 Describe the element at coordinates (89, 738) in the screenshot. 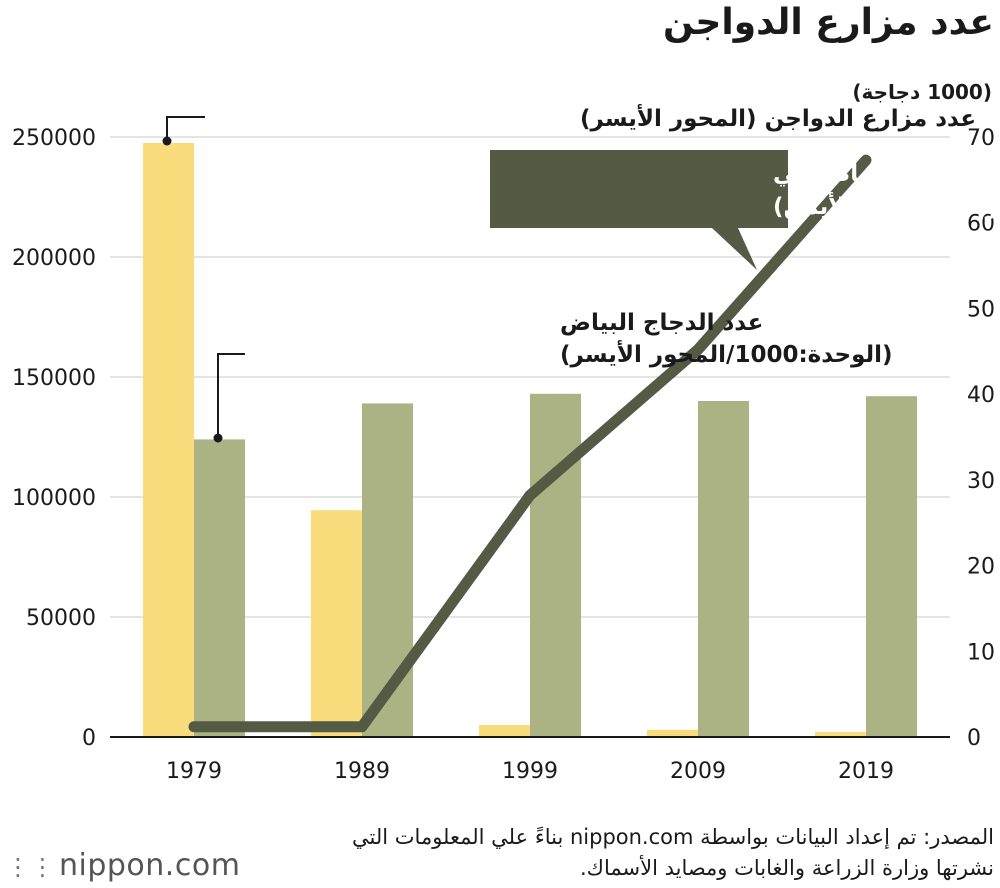

I see `left-tick-0: 0` at that location.